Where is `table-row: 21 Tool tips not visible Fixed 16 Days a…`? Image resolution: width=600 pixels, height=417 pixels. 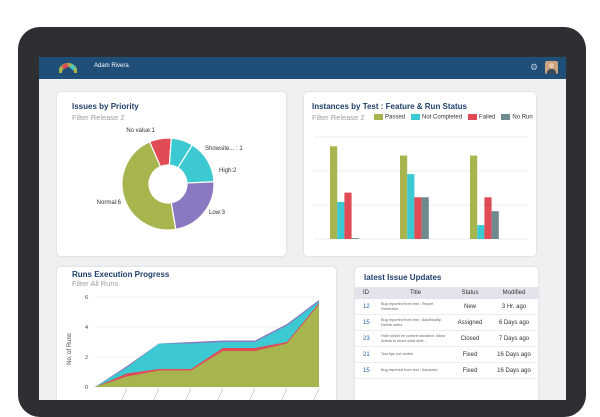 table-row: 21 Tool tips not visible Fixed 16 Days a… is located at coordinates (446, 355).